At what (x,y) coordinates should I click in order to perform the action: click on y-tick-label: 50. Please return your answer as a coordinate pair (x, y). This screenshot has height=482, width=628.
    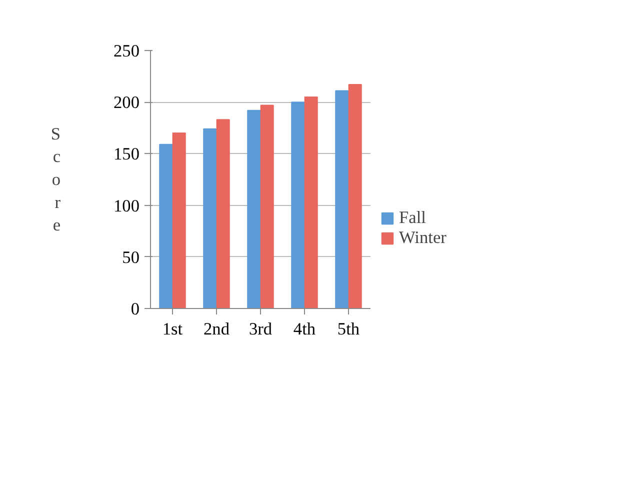
    Looking at the image, I should click on (131, 257).